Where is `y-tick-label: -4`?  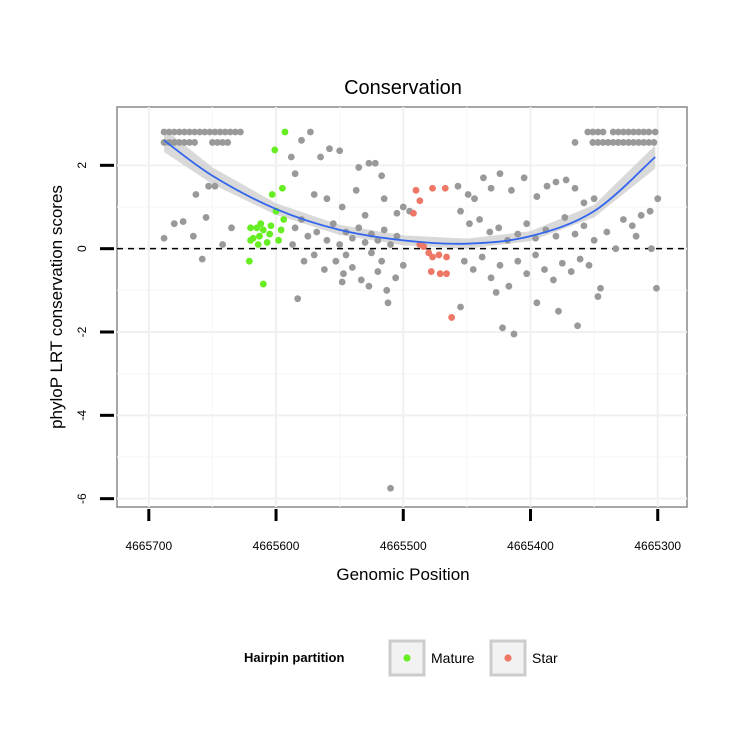
y-tick-label: -4 is located at coordinates (82, 415).